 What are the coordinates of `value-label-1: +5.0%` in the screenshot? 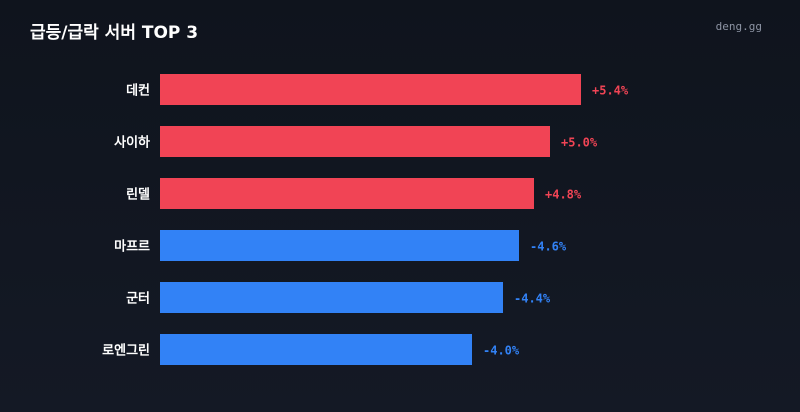 It's located at (579, 143).